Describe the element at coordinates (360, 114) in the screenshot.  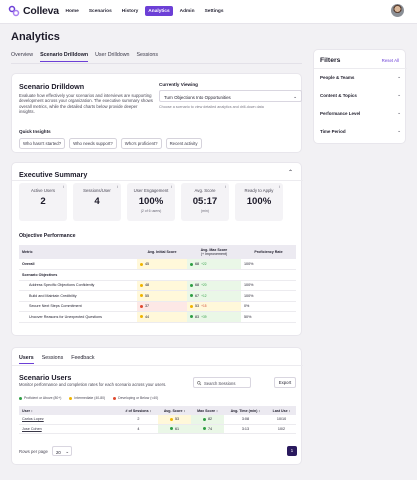
I see `filter-performance-level: Performance Level ⌄` at that location.